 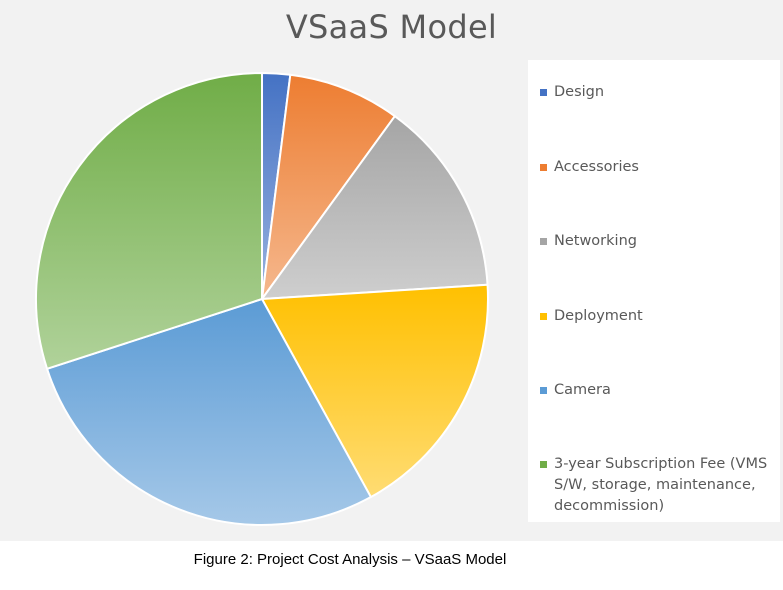 I want to click on legend-label: Accessories, so click(x=596, y=167).